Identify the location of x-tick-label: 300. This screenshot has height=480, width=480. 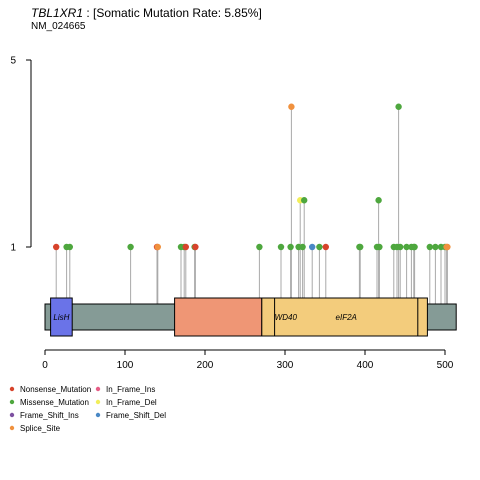
(285, 365).